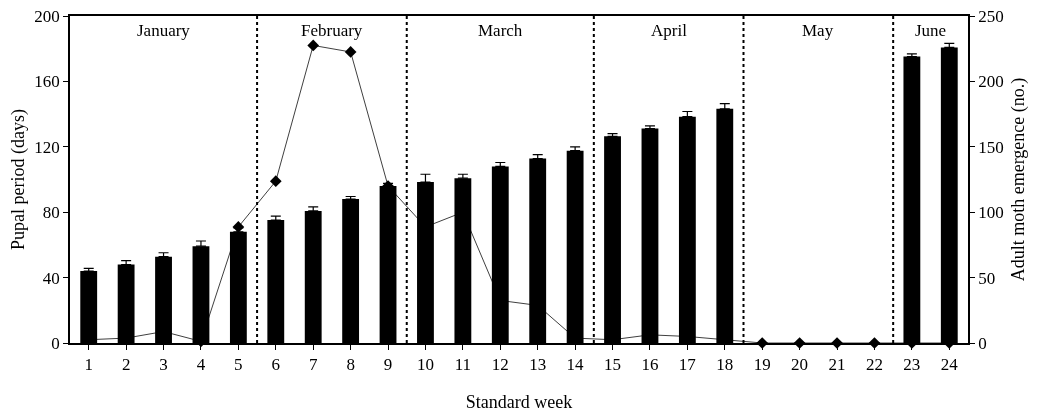 Image resolution: width=1048 pixels, height=413 pixels. Describe the element at coordinates (500, 30) in the screenshot. I see `annotation: March` at that location.